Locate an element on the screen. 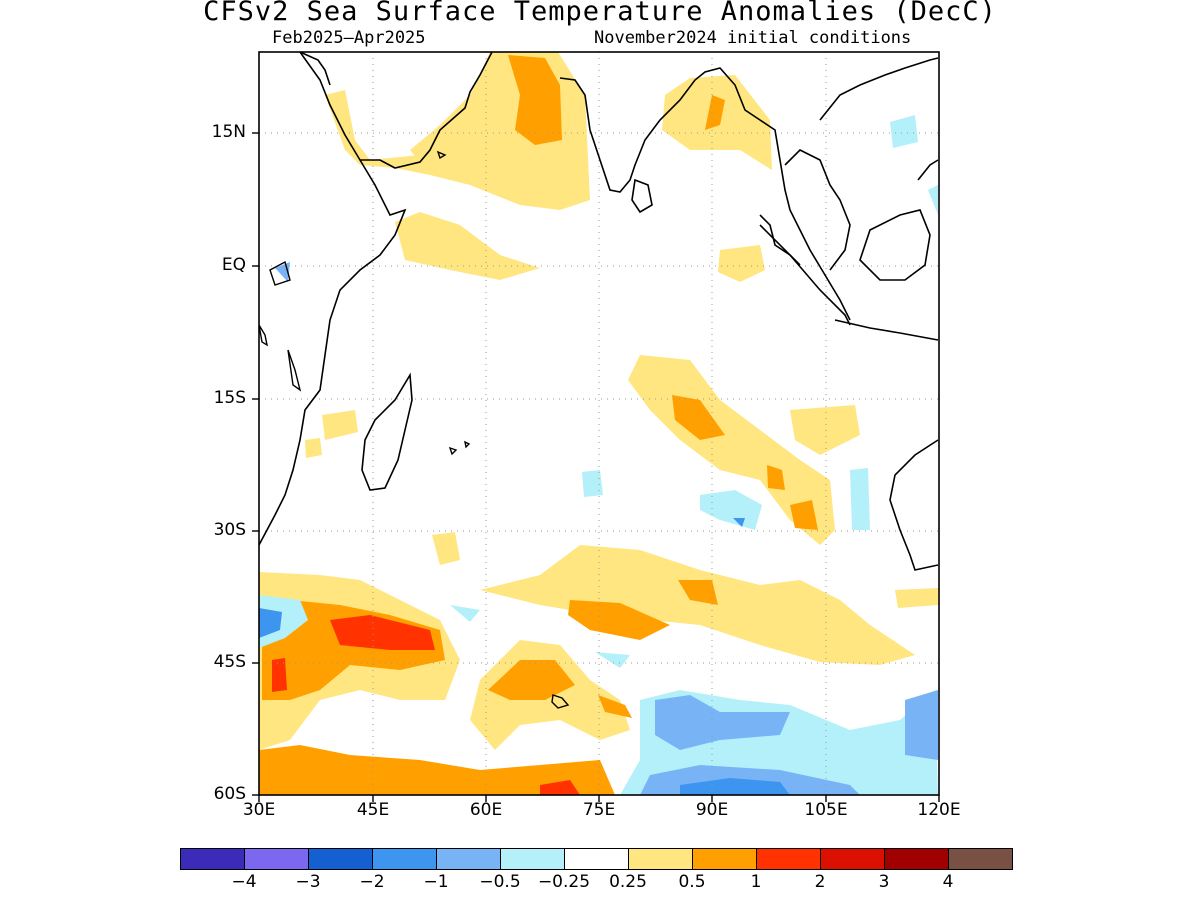 The width and height of the screenshot is (1200, 900). anomaly-negative-20s is located at coordinates (592, 483).